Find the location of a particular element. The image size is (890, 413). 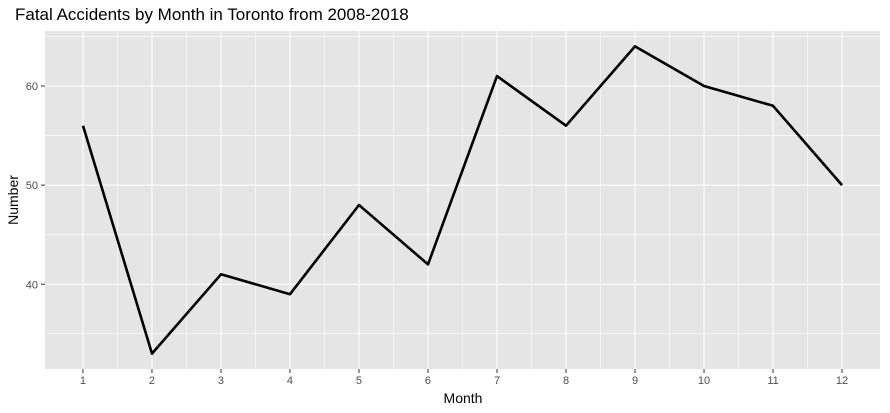

x-tick-label: 9 is located at coordinates (635, 381).